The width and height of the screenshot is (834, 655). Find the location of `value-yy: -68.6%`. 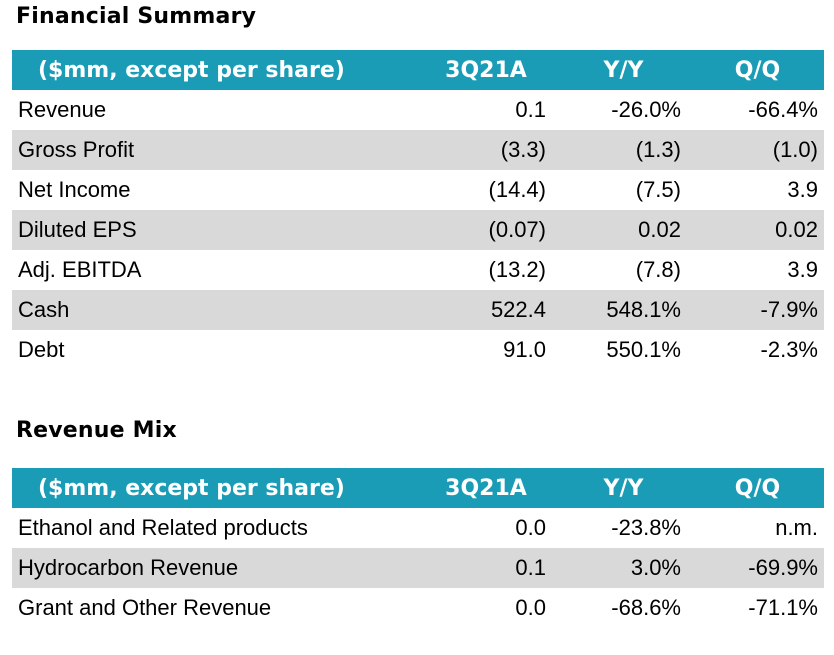

value-yy: -68.6% is located at coordinates (646, 607).